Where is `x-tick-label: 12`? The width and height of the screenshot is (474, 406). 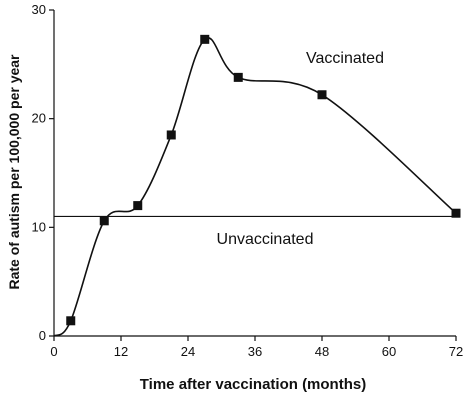
x-tick-label: 12 is located at coordinates (121, 351).